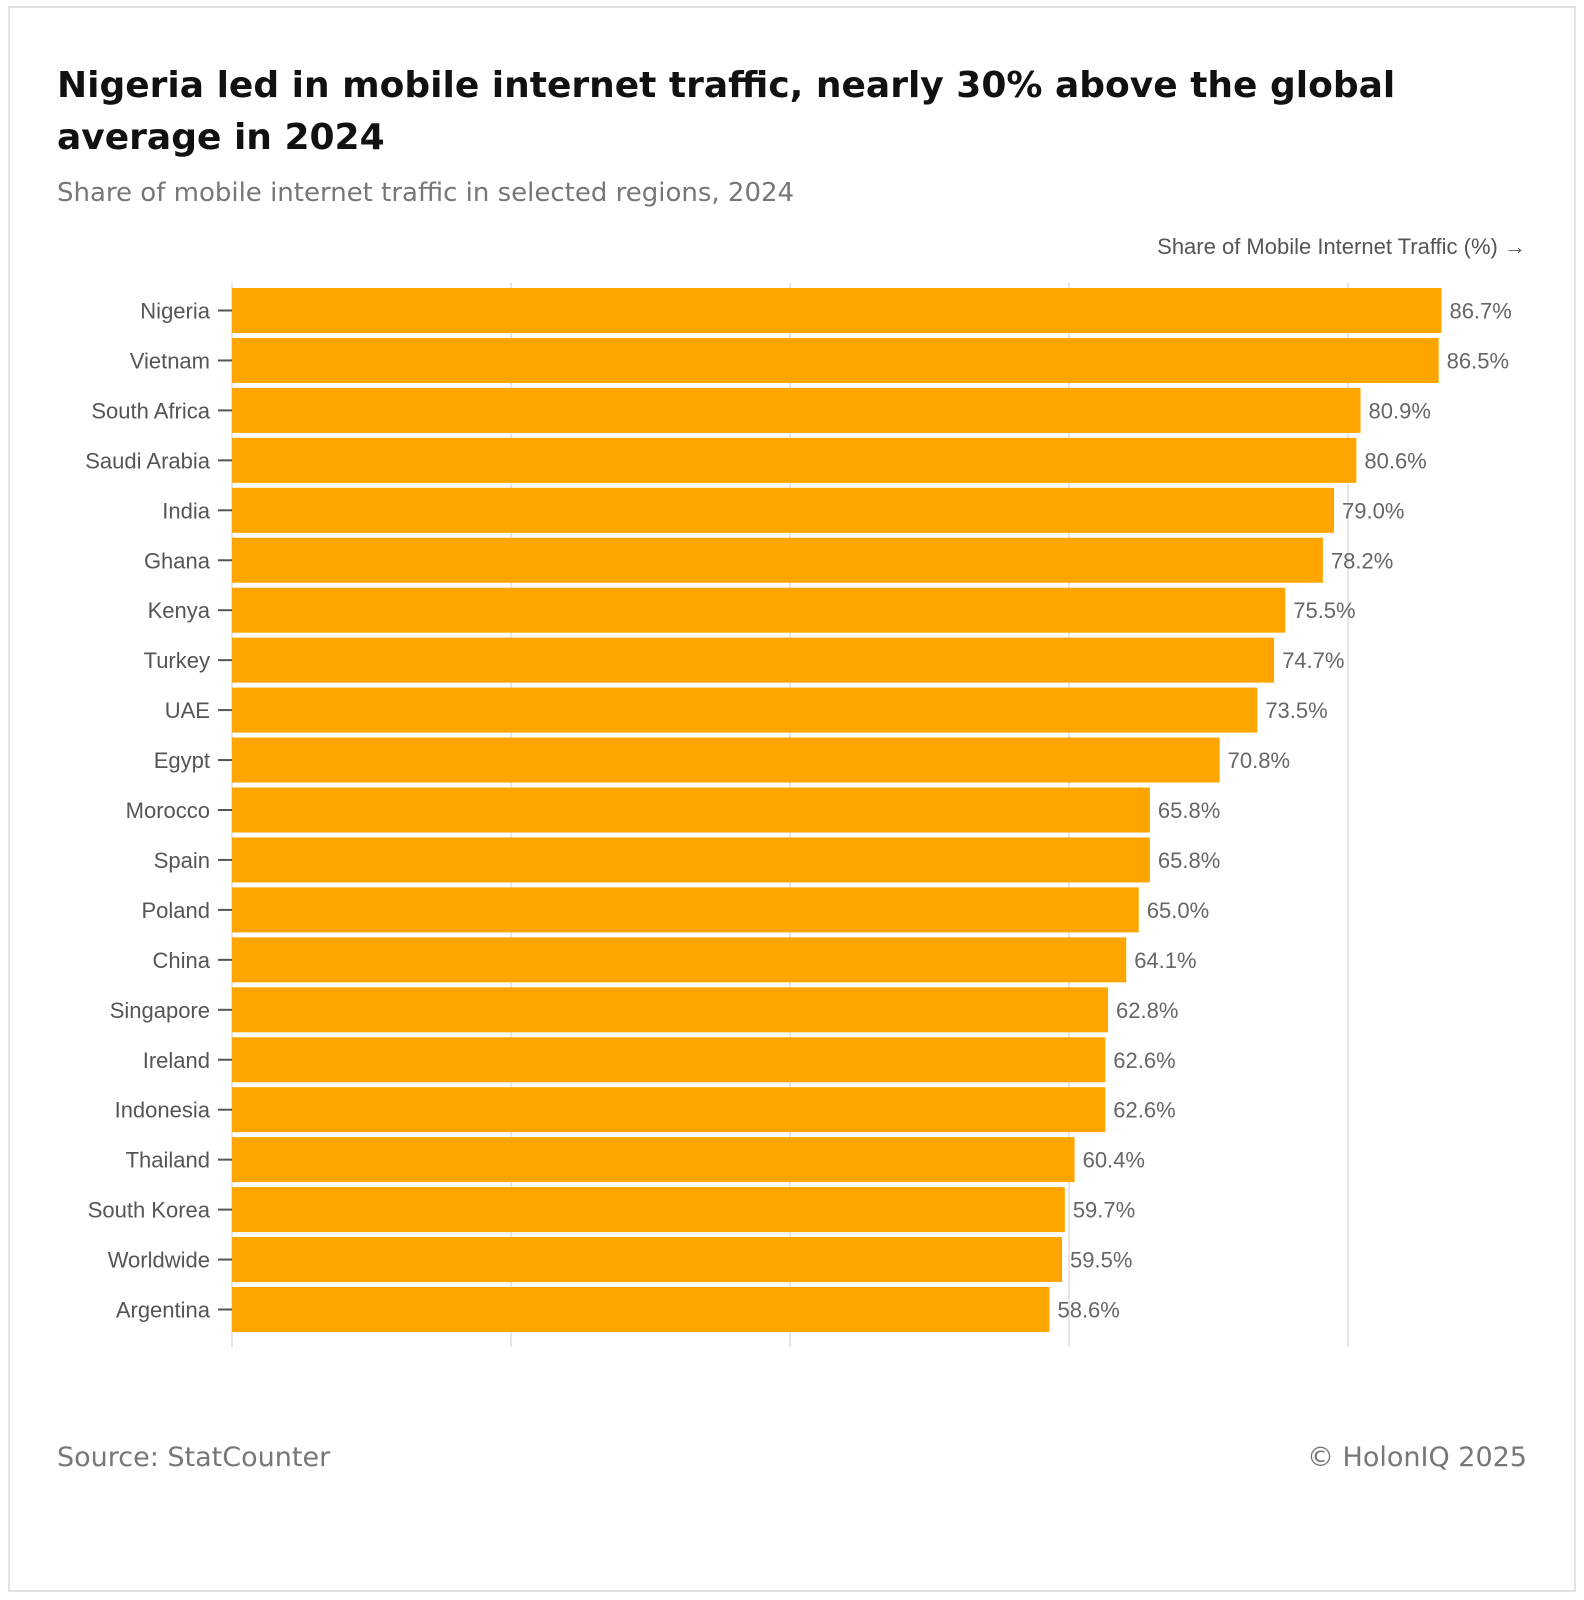 The width and height of the screenshot is (1584, 1600). I want to click on category-label: Turkey, so click(177, 660).